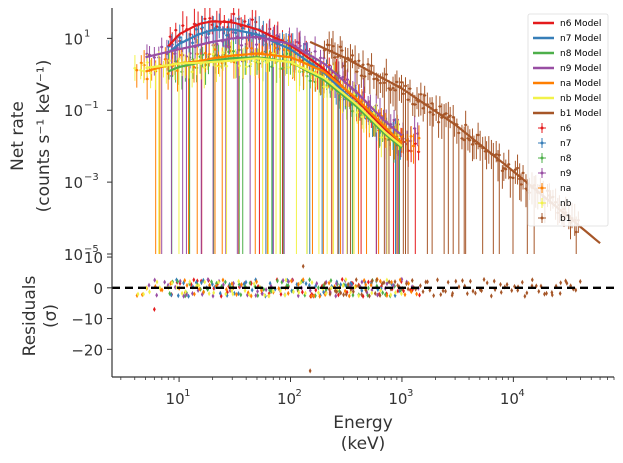 This screenshot has height=463, width=623. I want to click on legend-label: n9, so click(566, 174).